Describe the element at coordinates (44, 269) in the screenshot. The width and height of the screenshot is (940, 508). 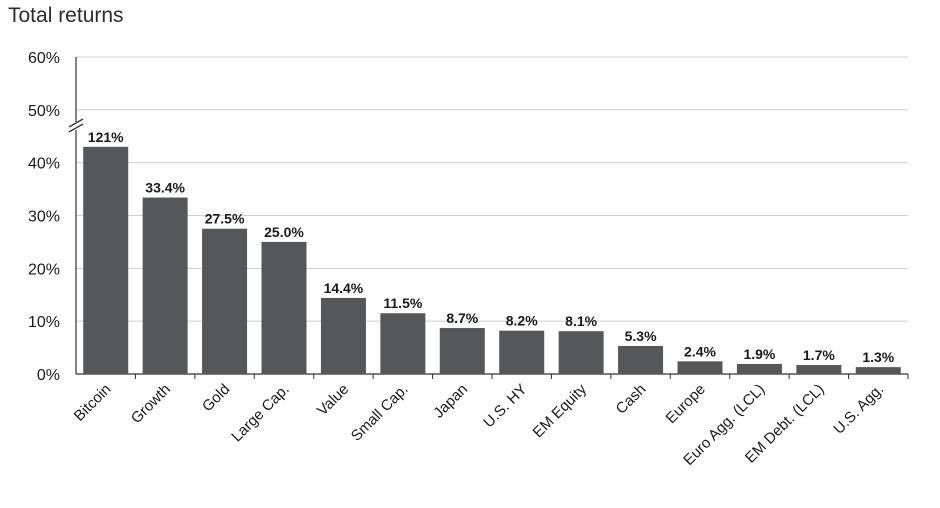
I see `y-tick-label: 20%` at that location.